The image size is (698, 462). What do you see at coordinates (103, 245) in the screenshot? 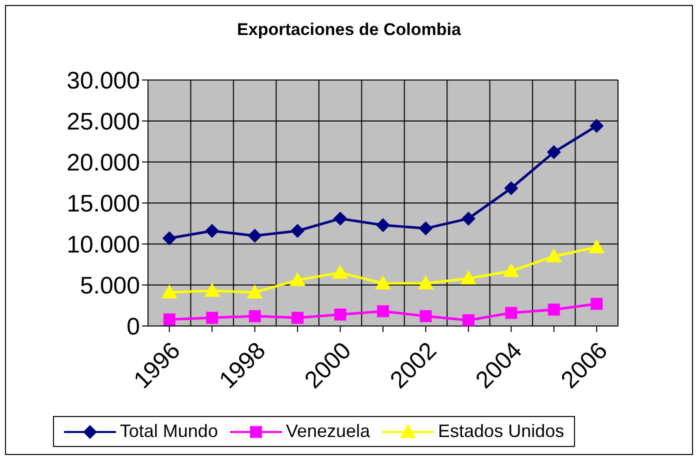
I see `y-tick-label: 10.000` at bounding box center [103, 245].